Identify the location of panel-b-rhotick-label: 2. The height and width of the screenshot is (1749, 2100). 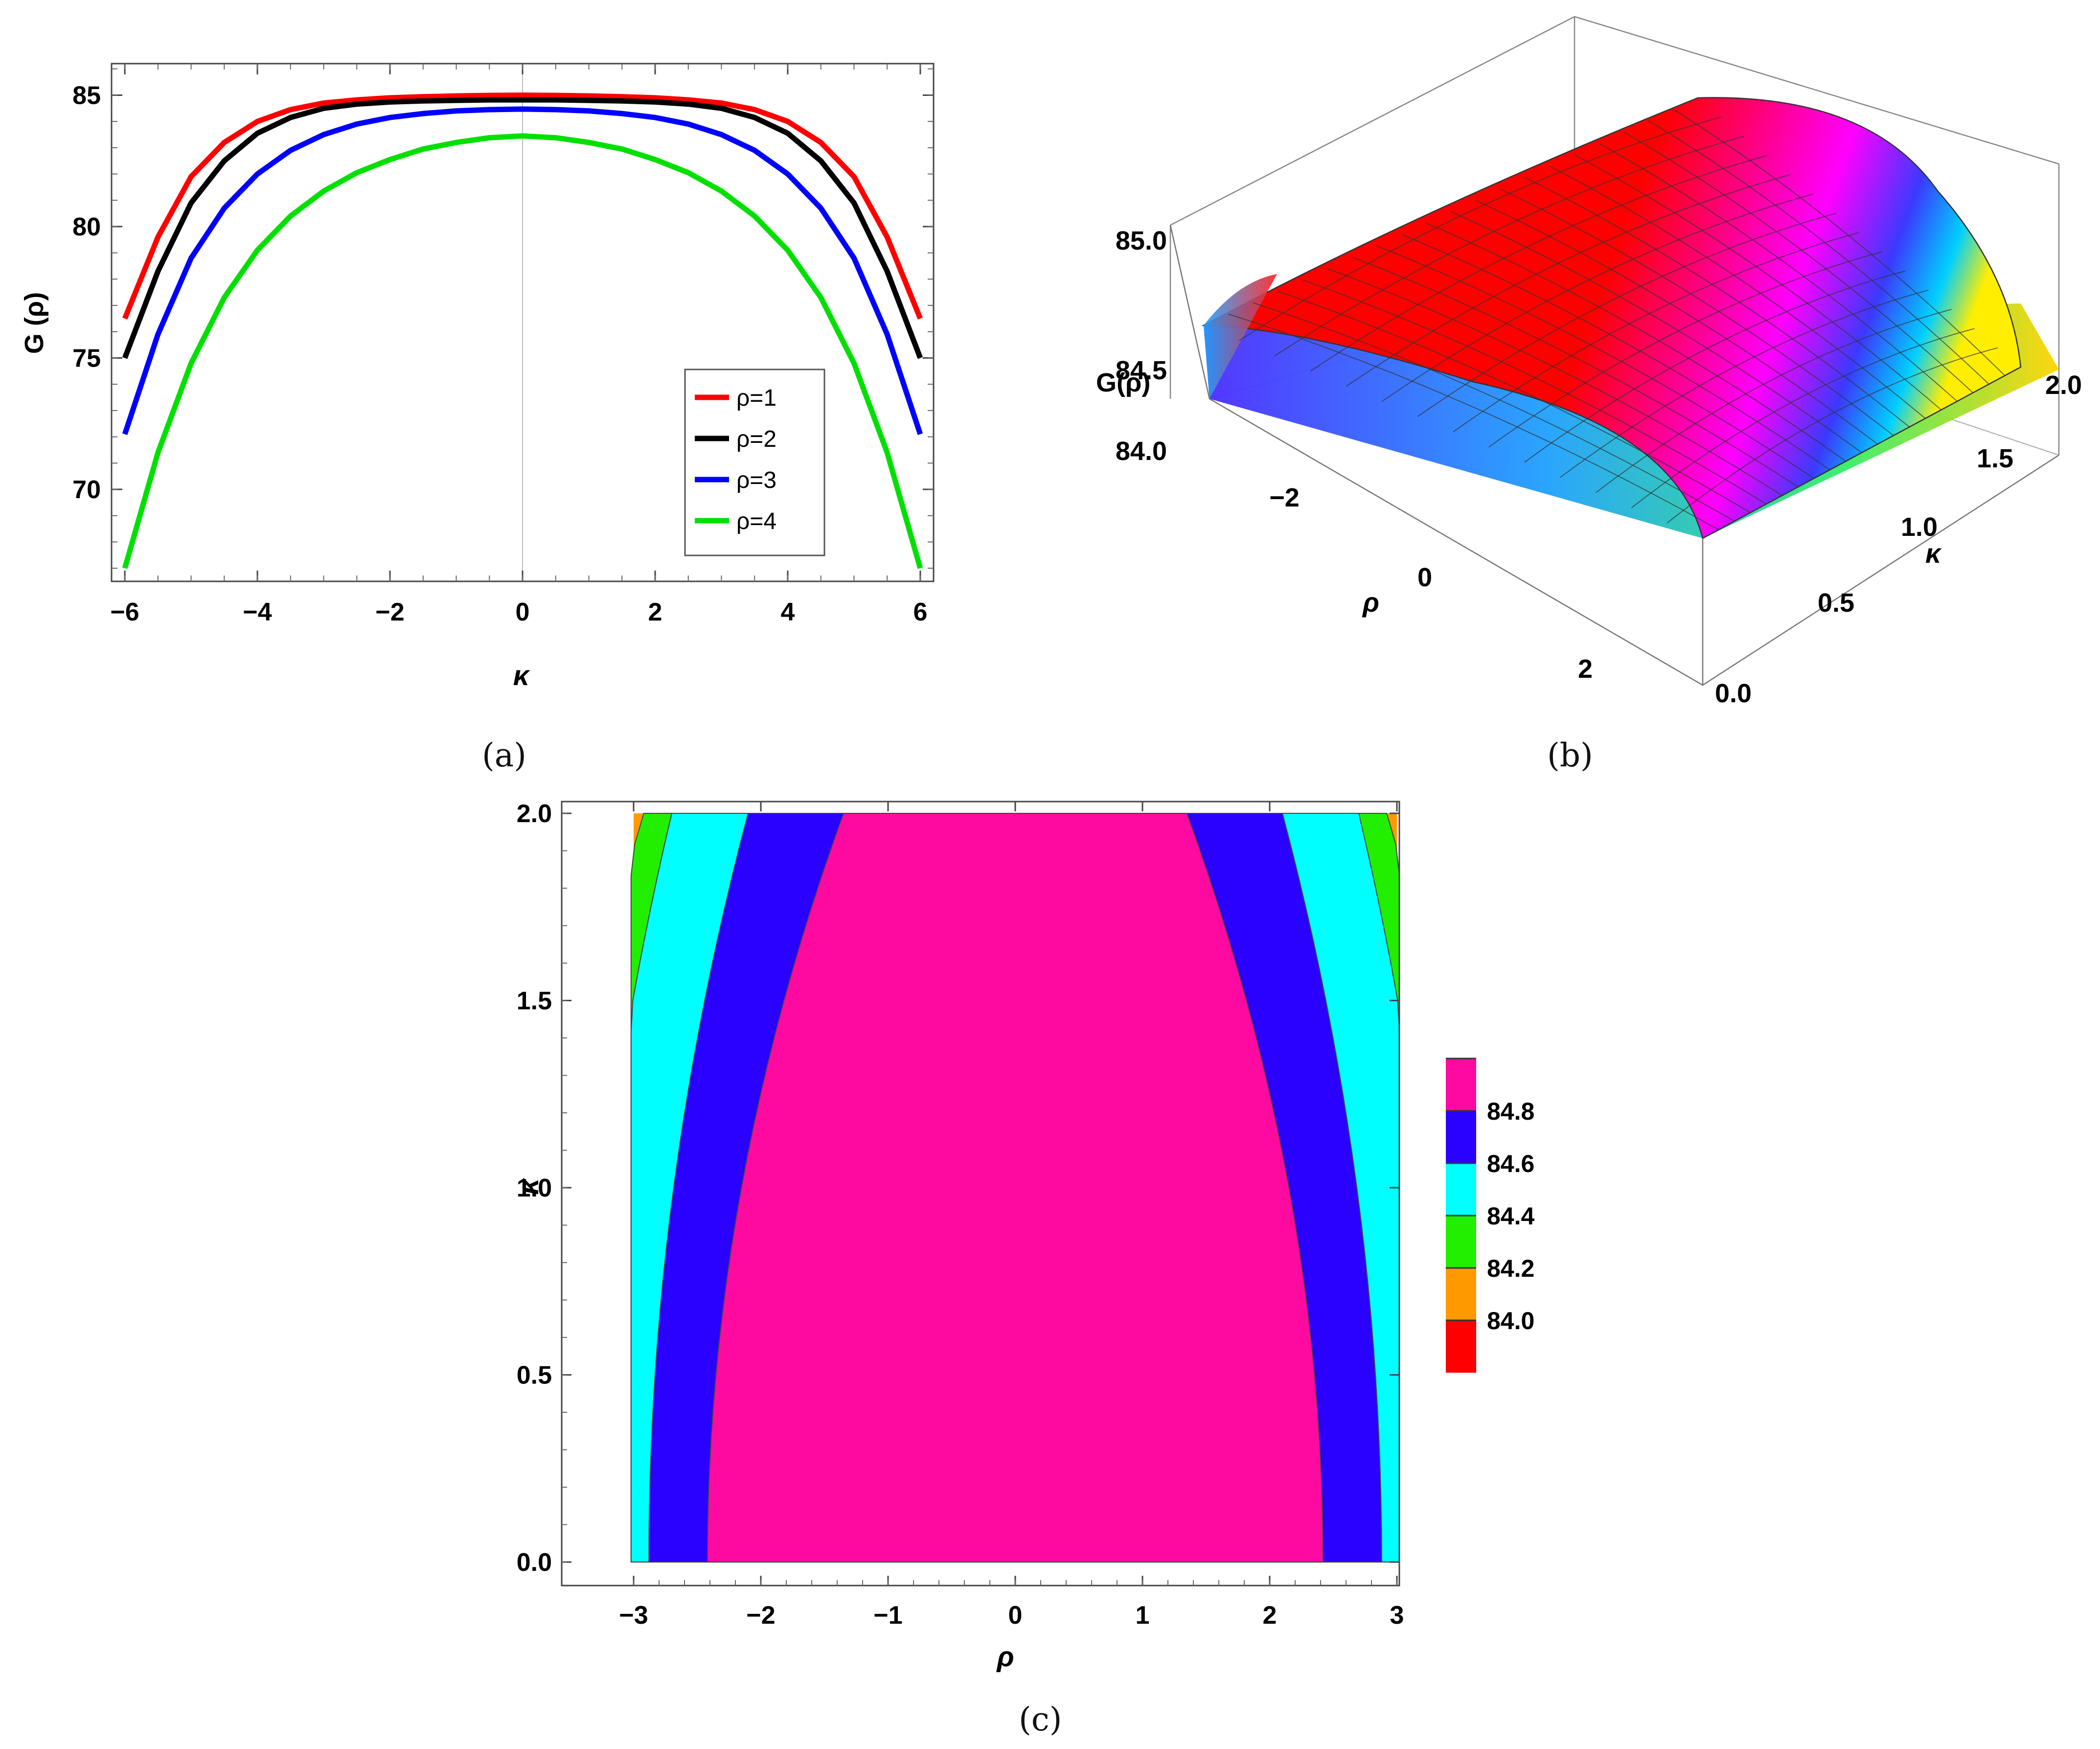
(1585, 669).